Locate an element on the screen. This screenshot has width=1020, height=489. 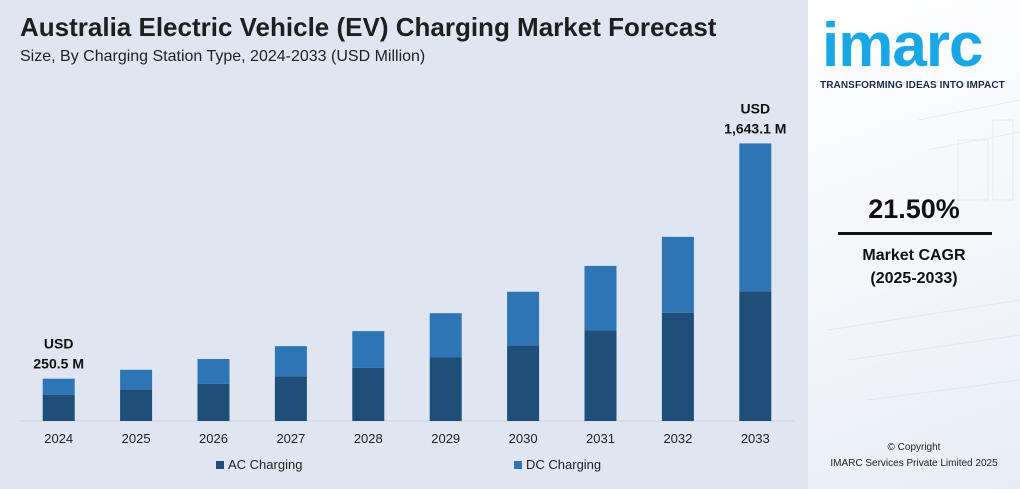
cagr-divider is located at coordinates (915, 233).